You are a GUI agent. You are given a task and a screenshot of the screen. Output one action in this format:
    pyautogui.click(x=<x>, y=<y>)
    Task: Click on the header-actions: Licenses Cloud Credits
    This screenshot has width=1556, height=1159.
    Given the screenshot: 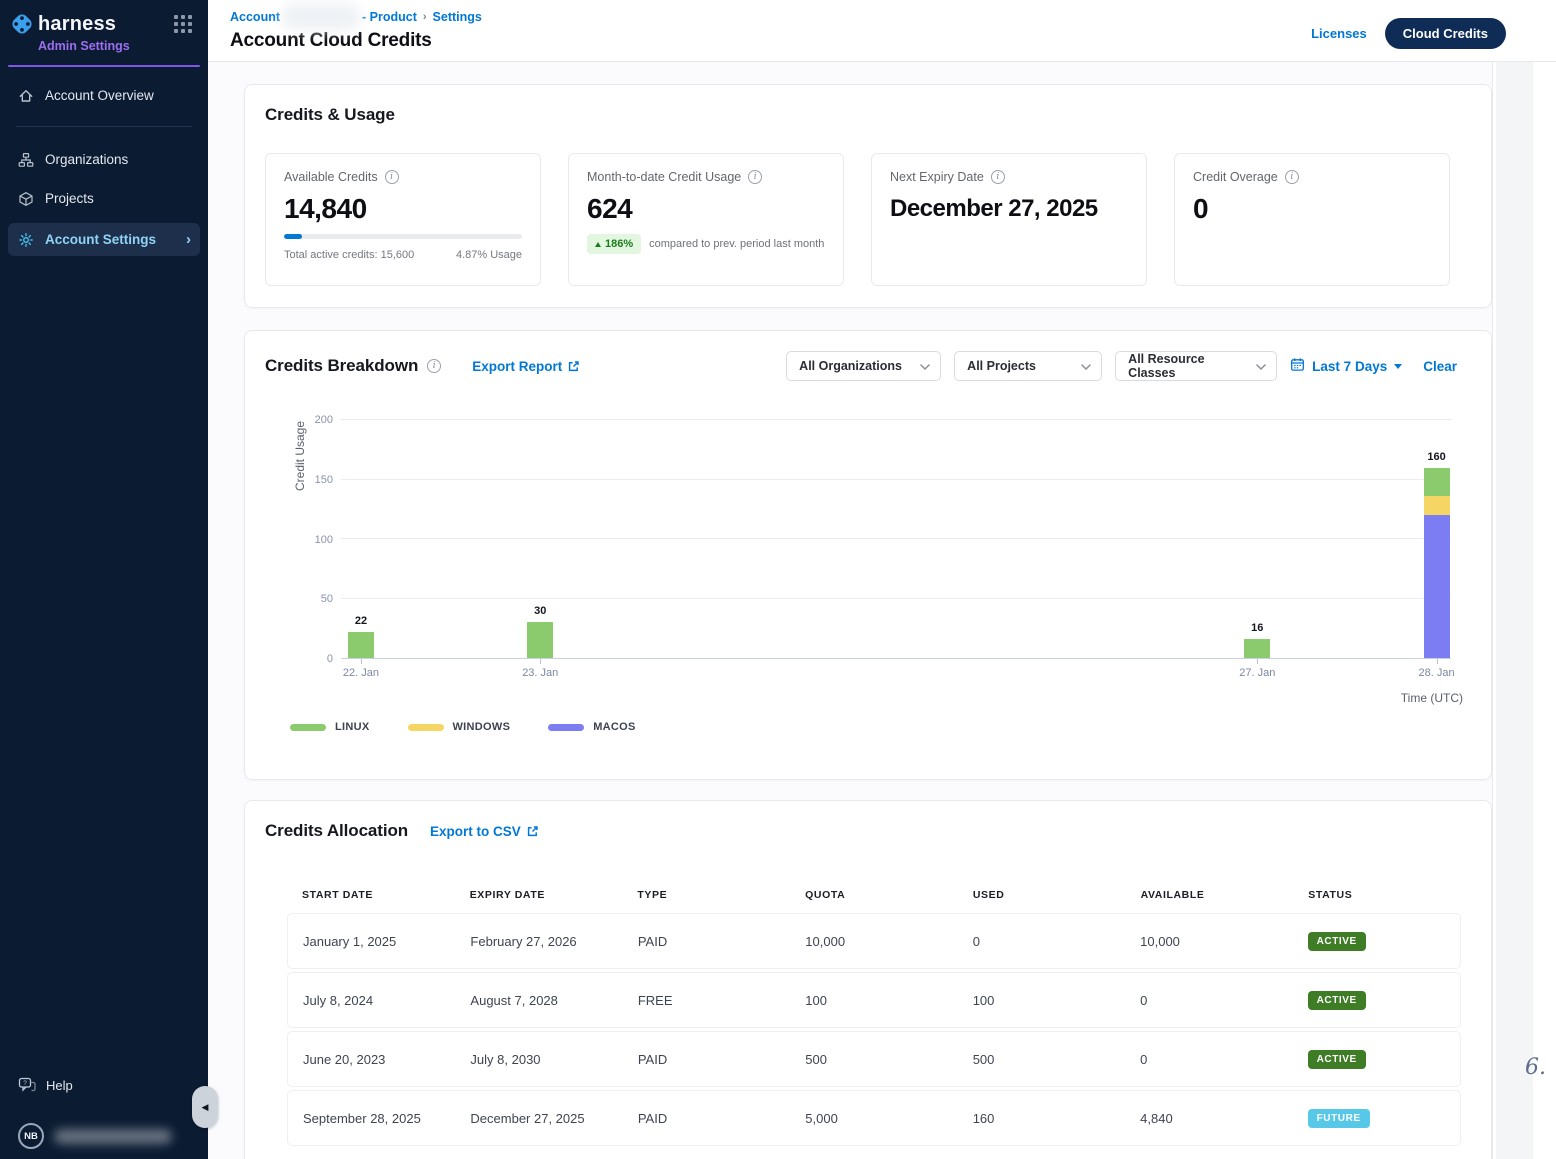 What is the action you would take?
    pyautogui.click(x=1408, y=33)
    